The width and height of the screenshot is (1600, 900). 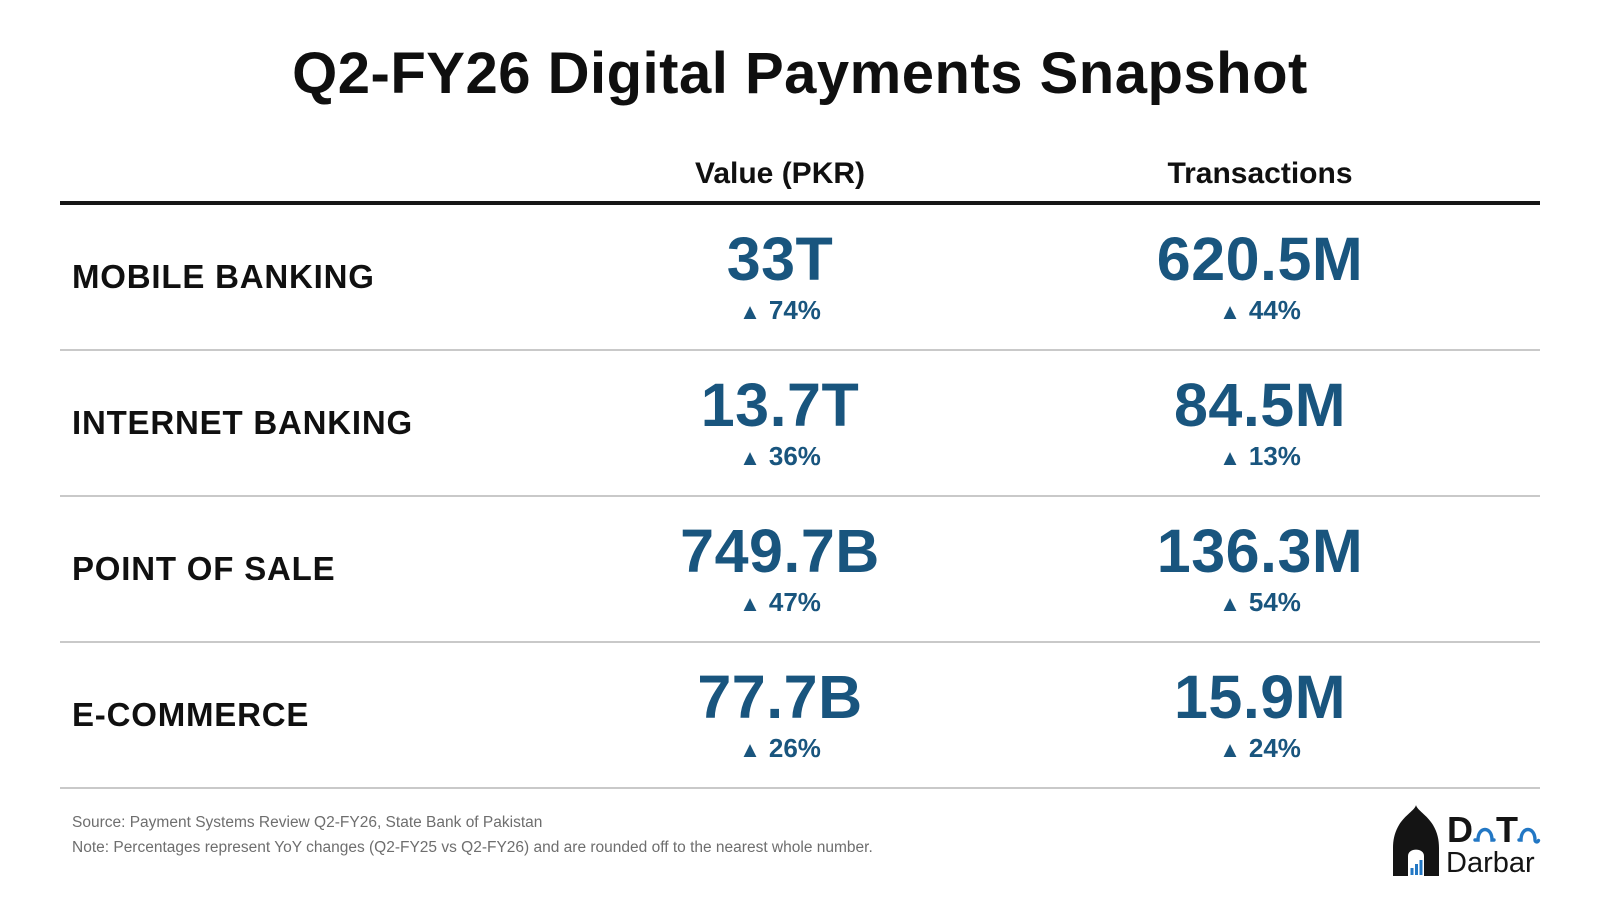 I want to click on transactions-yoy-change: ▲ 54%, so click(x=1260, y=602).